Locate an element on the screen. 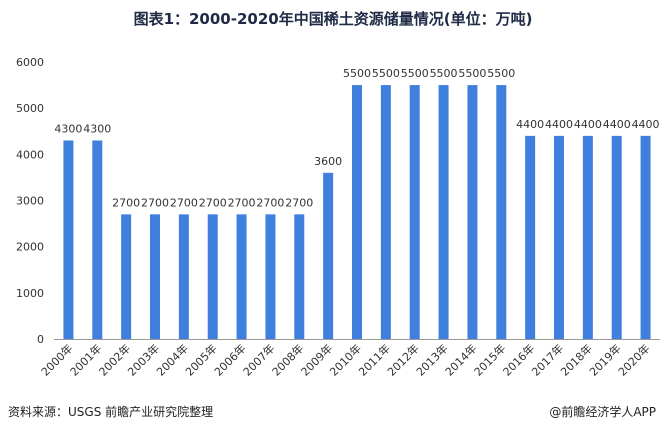 This screenshot has height=429, width=666. source-note: 资料来源：USGS 前瞻产业研究院整理 is located at coordinates (111, 412).